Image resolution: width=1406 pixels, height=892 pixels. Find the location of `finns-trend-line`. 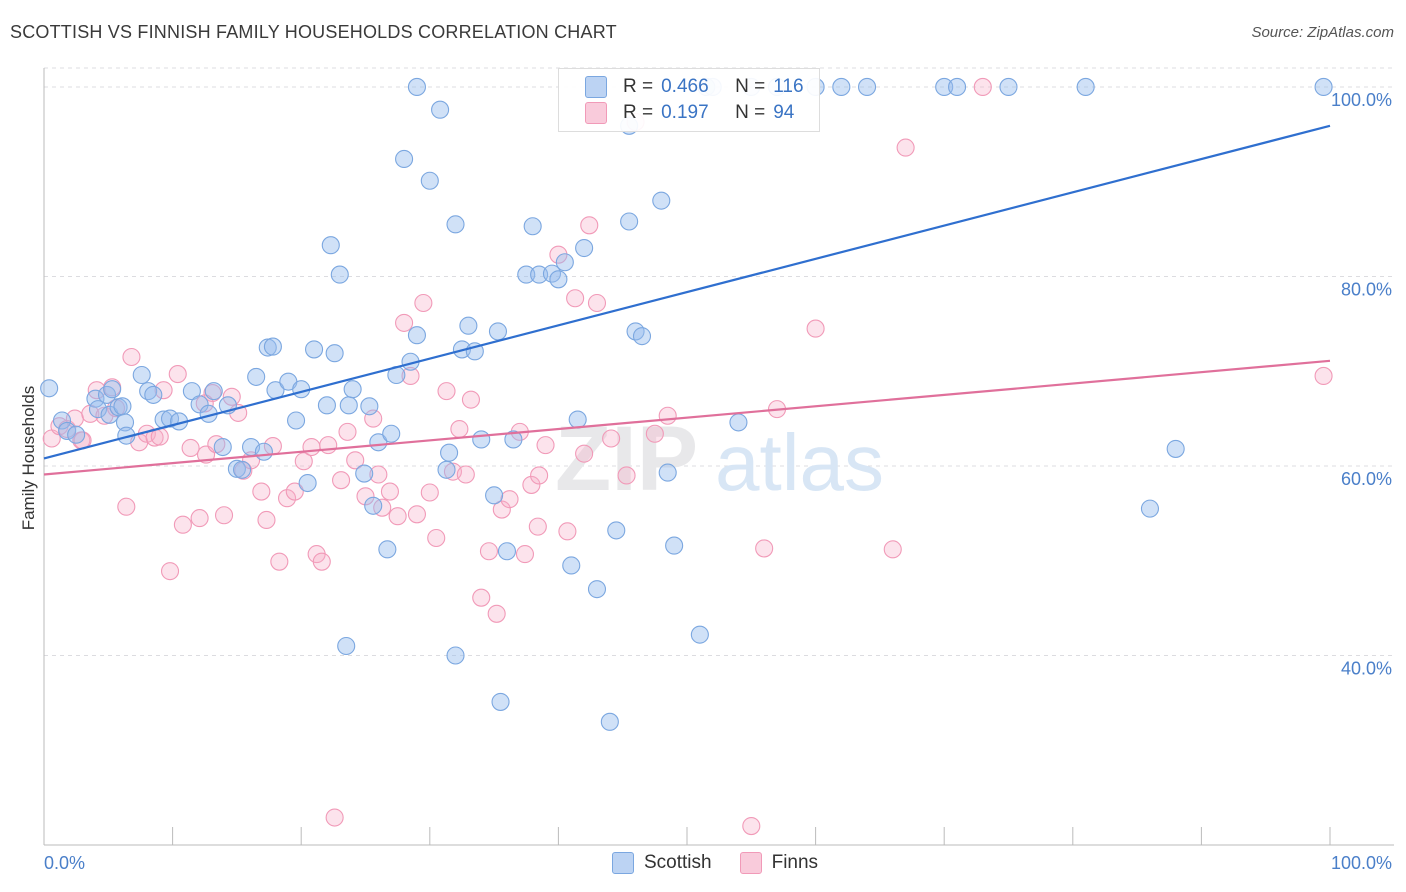

finns-trend-line is located at coordinates (687, 417).